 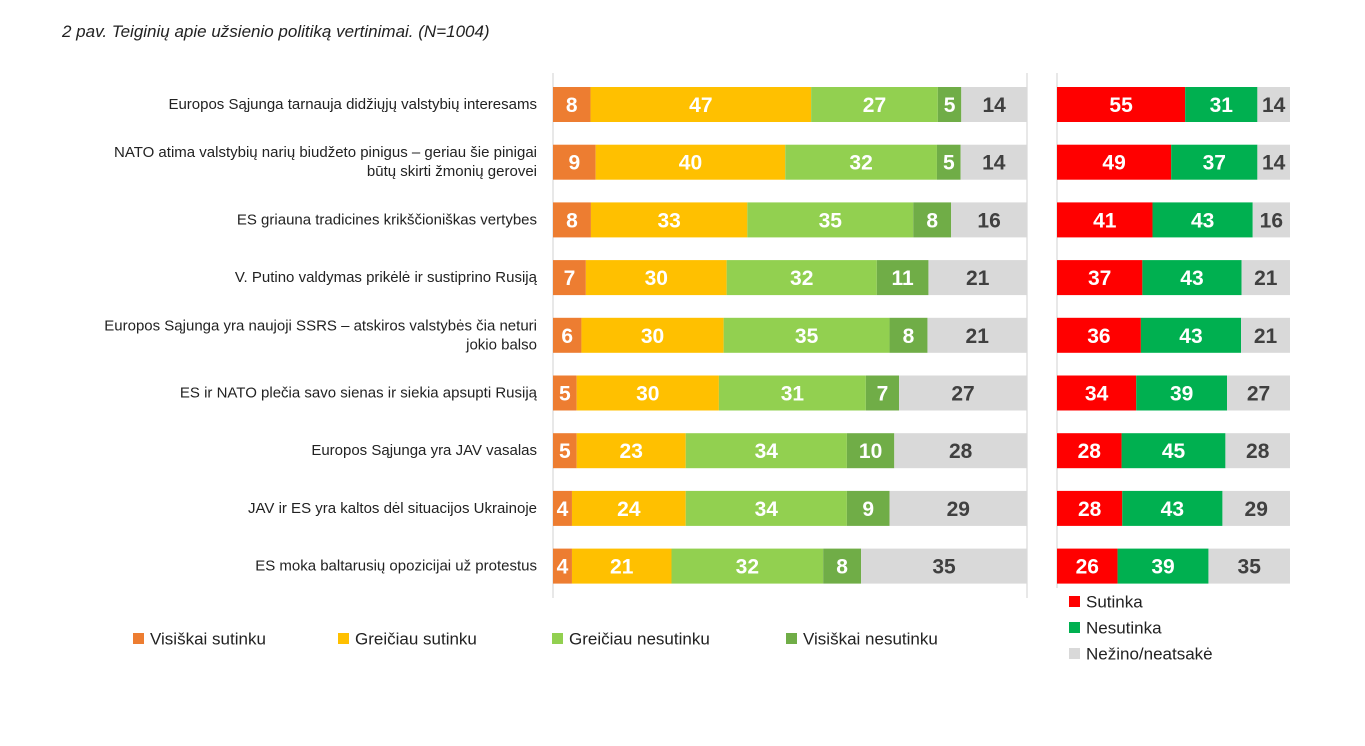 I want to click on data-label: 49, so click(x=1113, y=163).